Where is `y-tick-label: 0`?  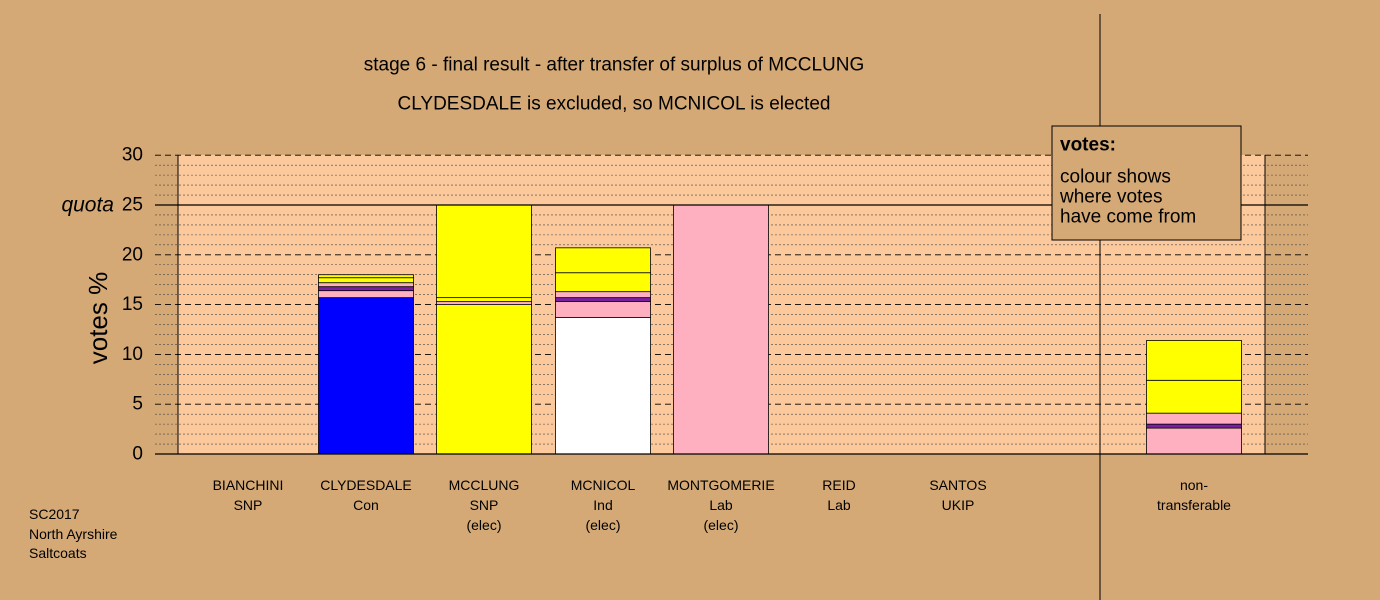 y-tick-label: 0 is located at coordinates (137, 454).